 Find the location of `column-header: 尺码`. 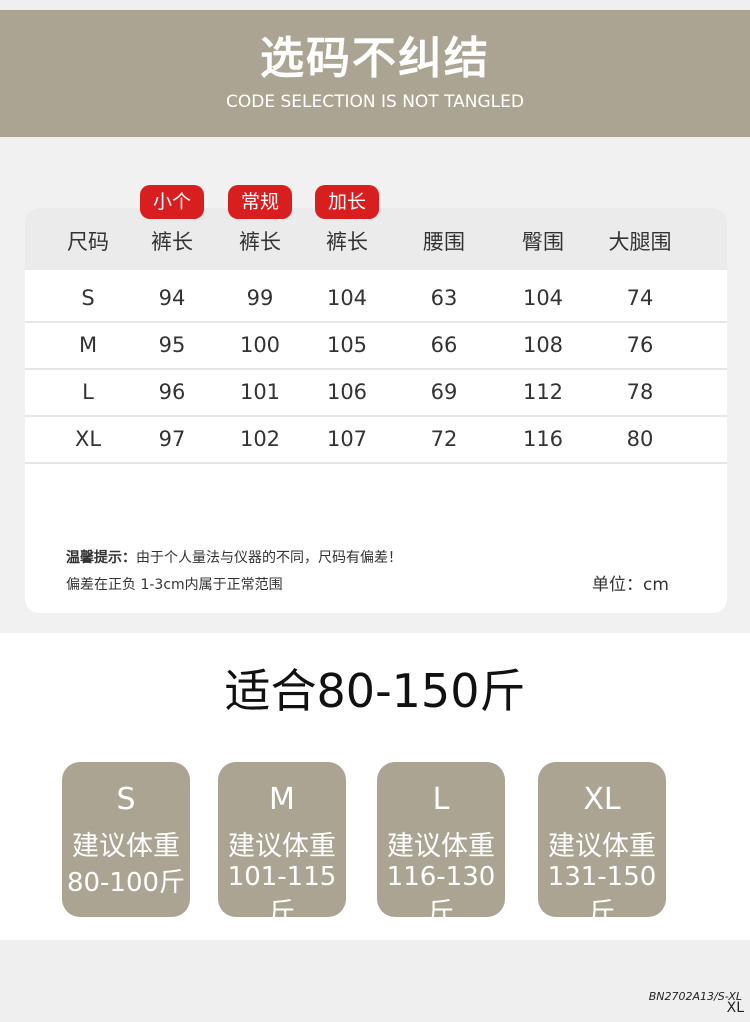

column-header: 尺码 is located at coordinates (88, 242).